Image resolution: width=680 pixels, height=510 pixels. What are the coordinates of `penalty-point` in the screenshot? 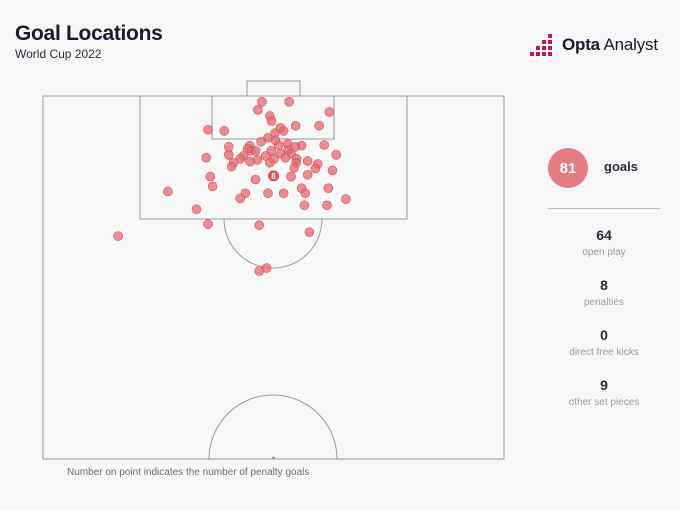 It's located at (273, 176).